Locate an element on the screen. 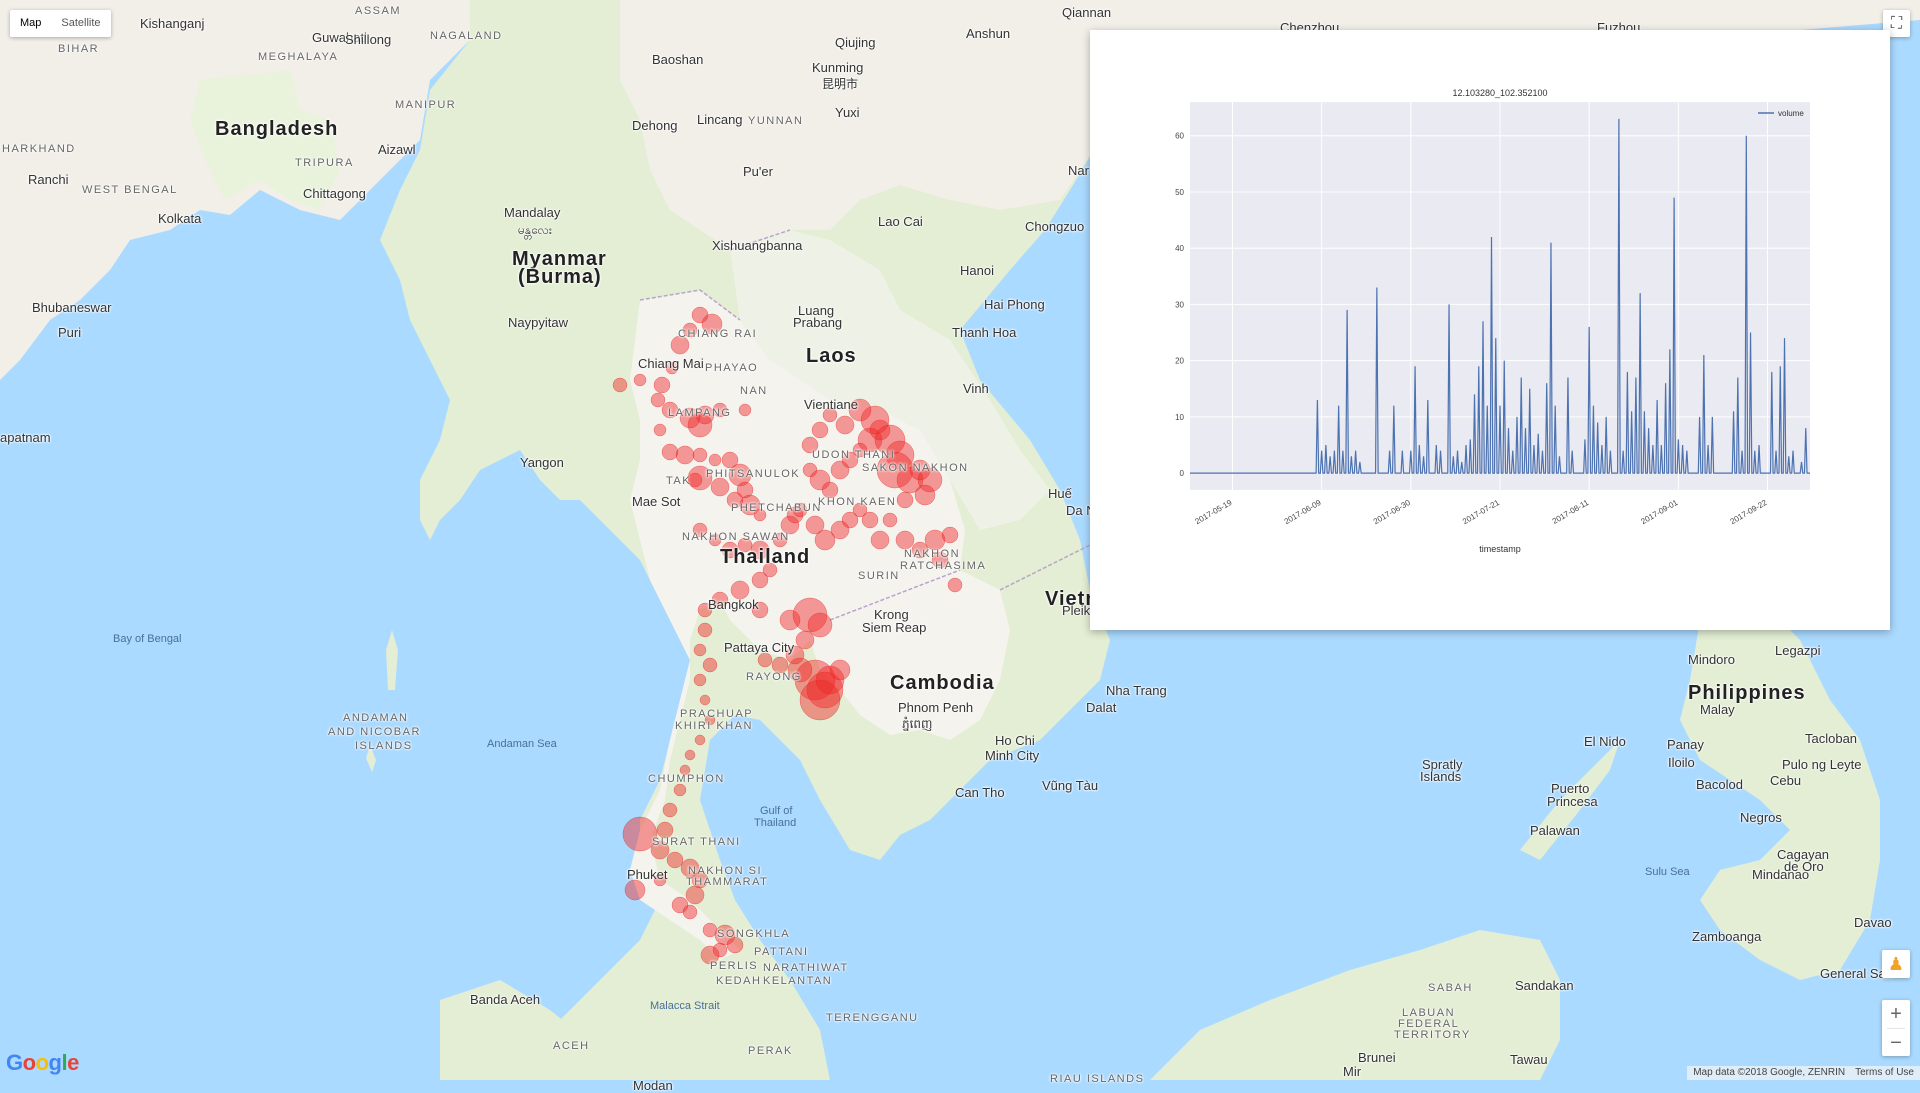 Image resolution: width=1920 pixels, height=1093 pixels. map-type-satellite-button: Satellite is located at coordinates (81, 23).